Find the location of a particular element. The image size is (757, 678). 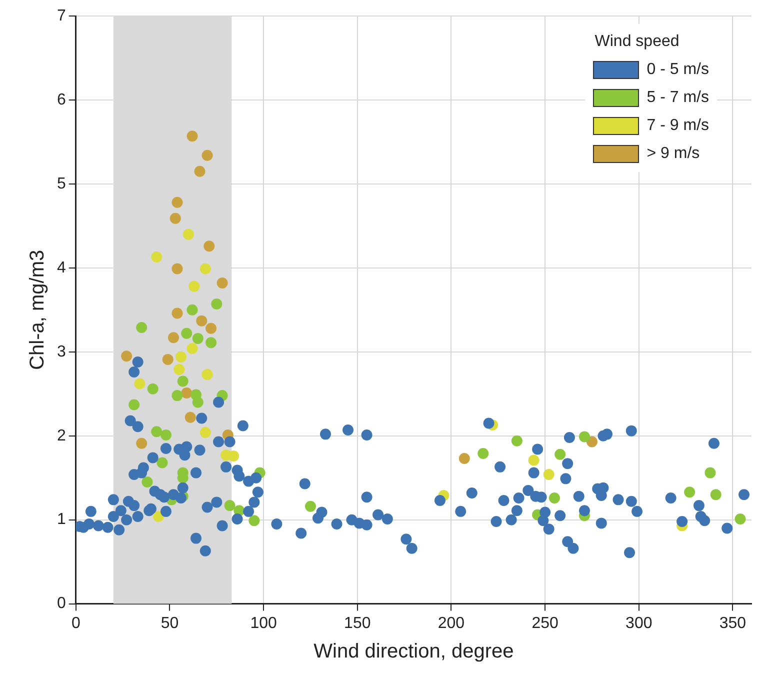

x-tick-label: 250 is located at coordinates (545, 623).